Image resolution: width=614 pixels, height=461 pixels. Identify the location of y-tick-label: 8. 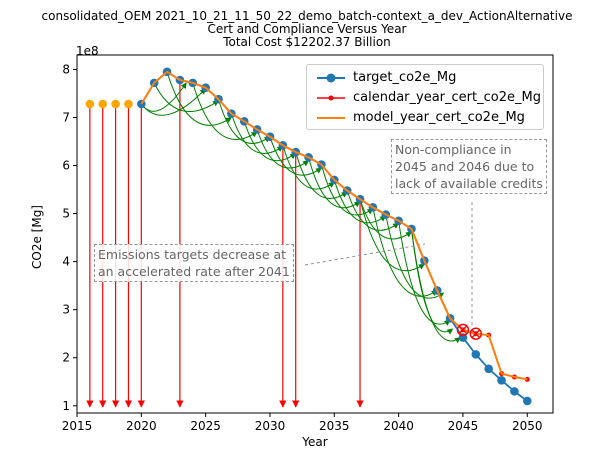
(66, 69).